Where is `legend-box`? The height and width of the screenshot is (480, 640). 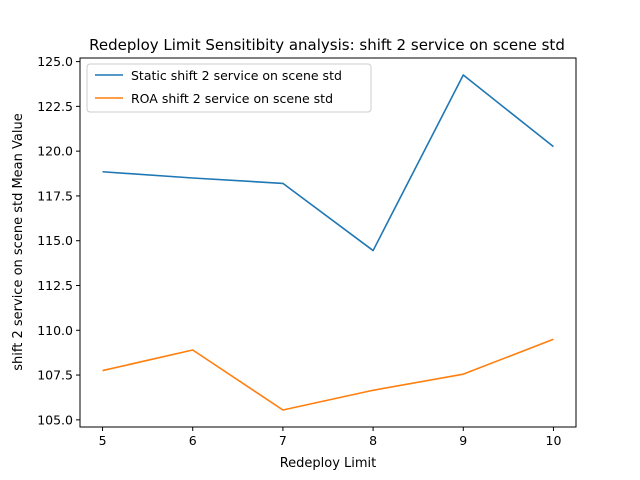 legend-box is located at coordinates (229, 88).